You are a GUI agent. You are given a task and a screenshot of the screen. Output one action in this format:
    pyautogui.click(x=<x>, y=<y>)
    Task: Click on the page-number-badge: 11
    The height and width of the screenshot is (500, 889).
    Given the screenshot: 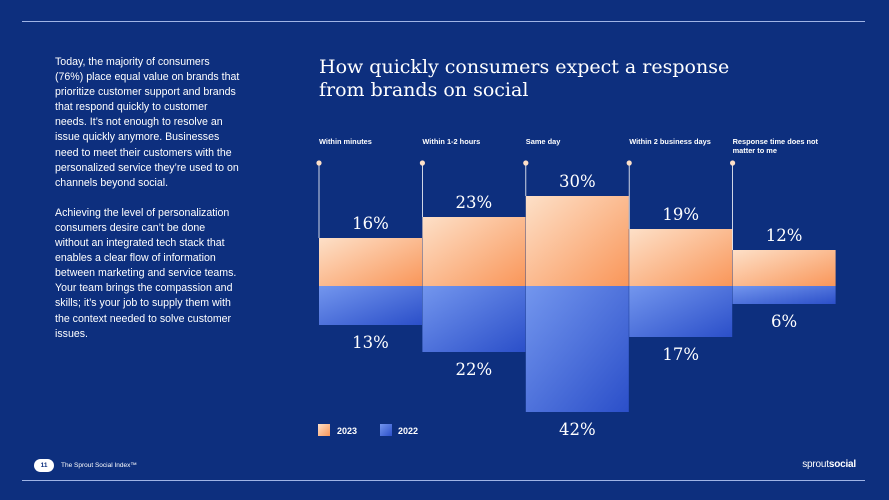 What is the action you would take?
    pyautogui.click(x=44, y=465)
    